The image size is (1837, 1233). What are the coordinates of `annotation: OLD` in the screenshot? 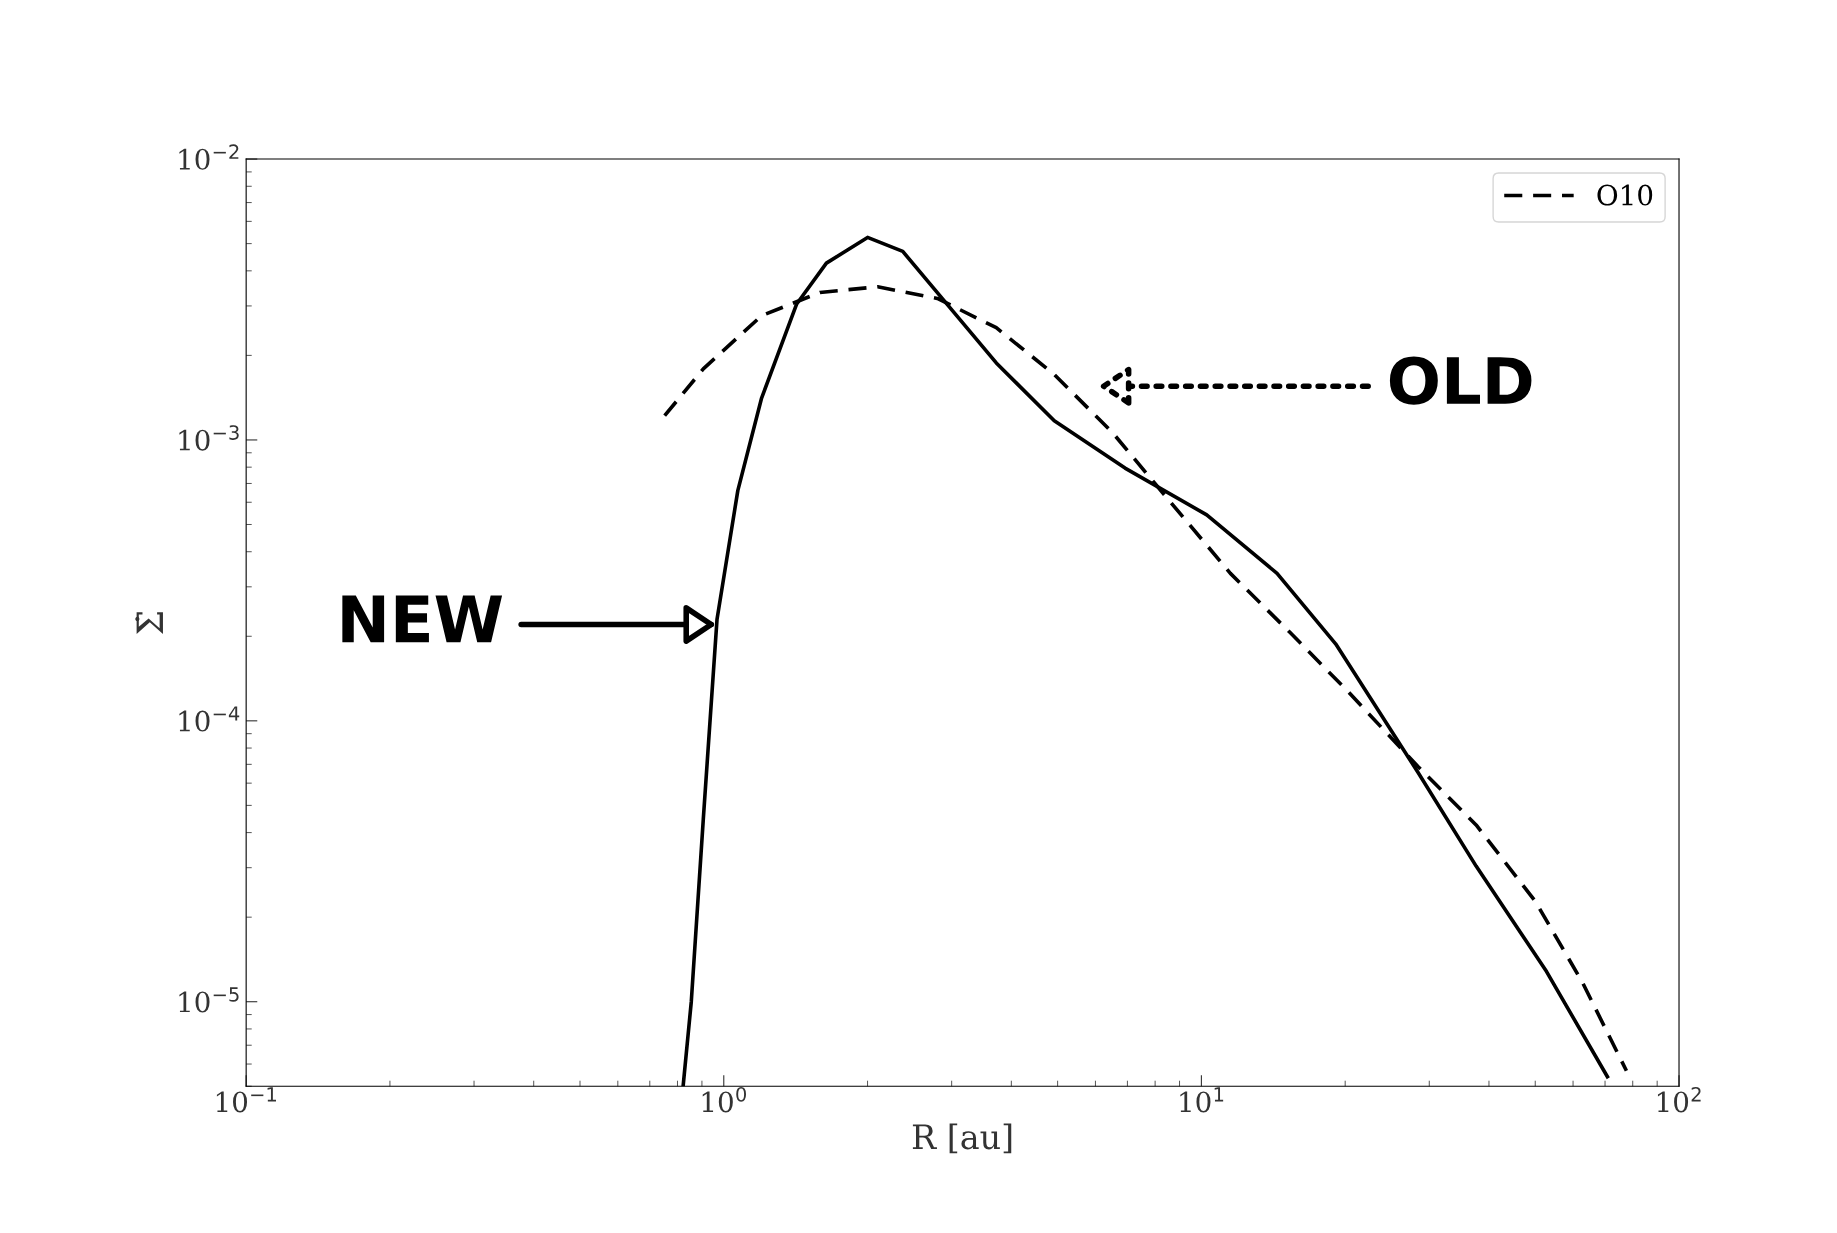 It's located at (1460, 380).